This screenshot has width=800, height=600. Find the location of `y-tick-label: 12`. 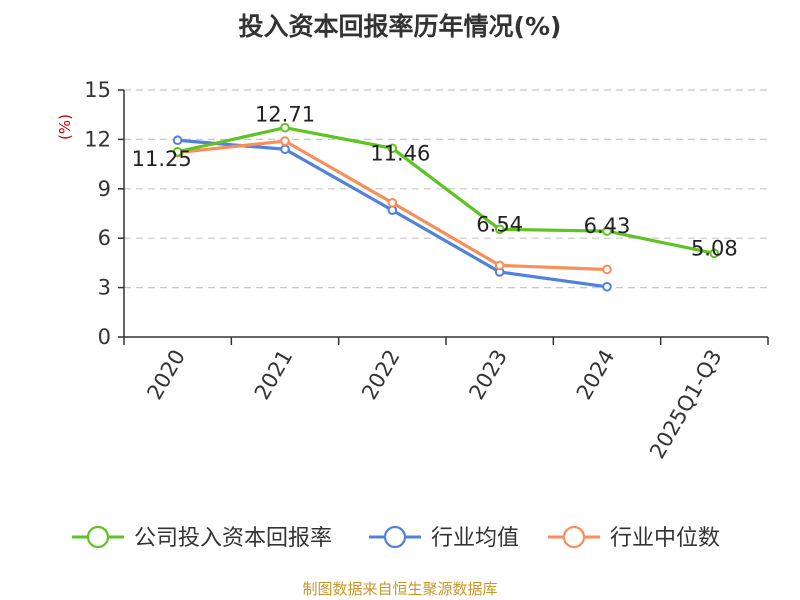

y-tick-label: 12 is located at coordinates (97, 139).